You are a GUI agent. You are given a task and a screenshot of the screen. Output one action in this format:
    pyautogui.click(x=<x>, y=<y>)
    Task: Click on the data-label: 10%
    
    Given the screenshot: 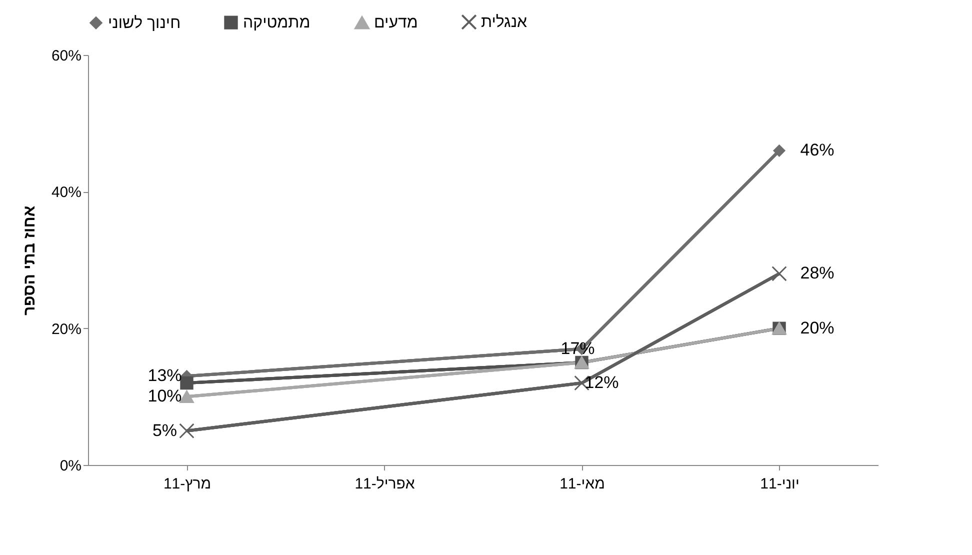 What is the action you would take?
    pyautogui.click(x=165, y=396)
    